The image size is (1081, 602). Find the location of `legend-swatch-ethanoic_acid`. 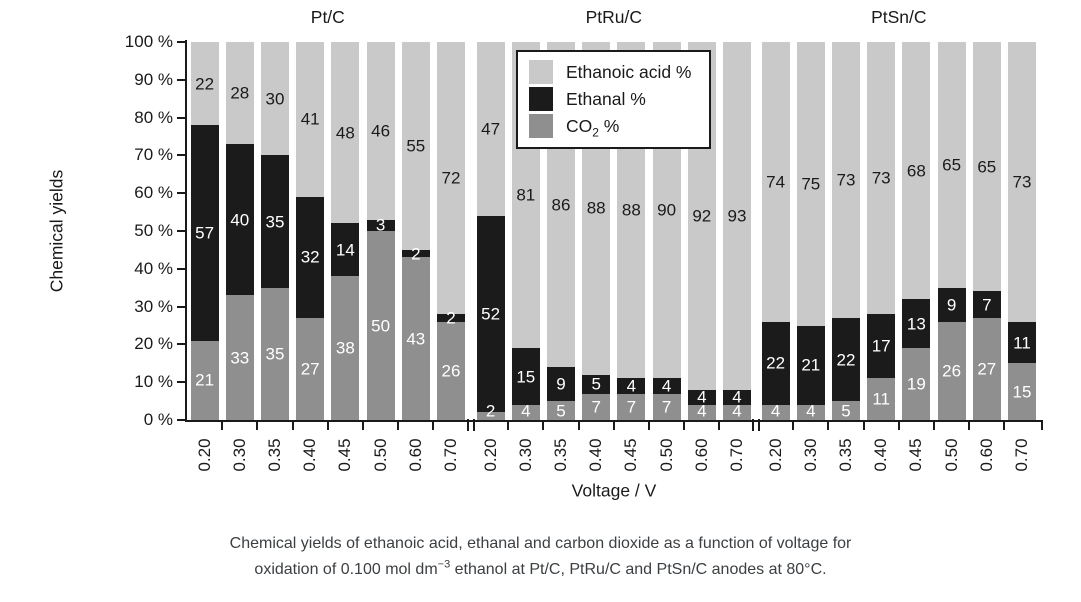

legend-swatch-ethanoic_acid is located at coordinates (541, 72).